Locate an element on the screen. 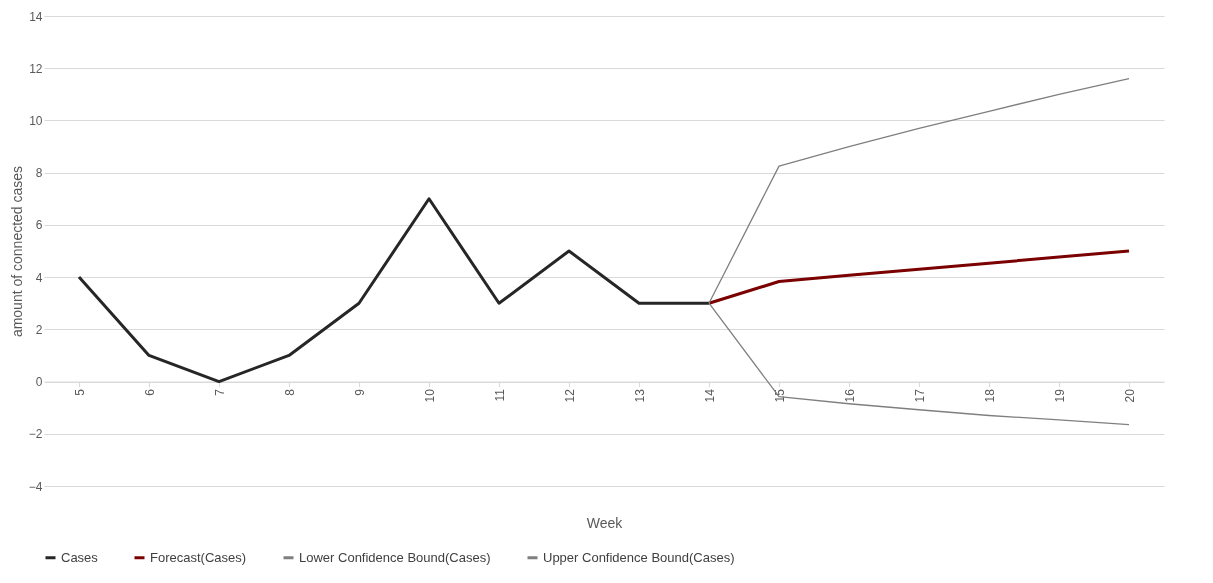  x-axis-title: Week is located at coordinates (605, 522).